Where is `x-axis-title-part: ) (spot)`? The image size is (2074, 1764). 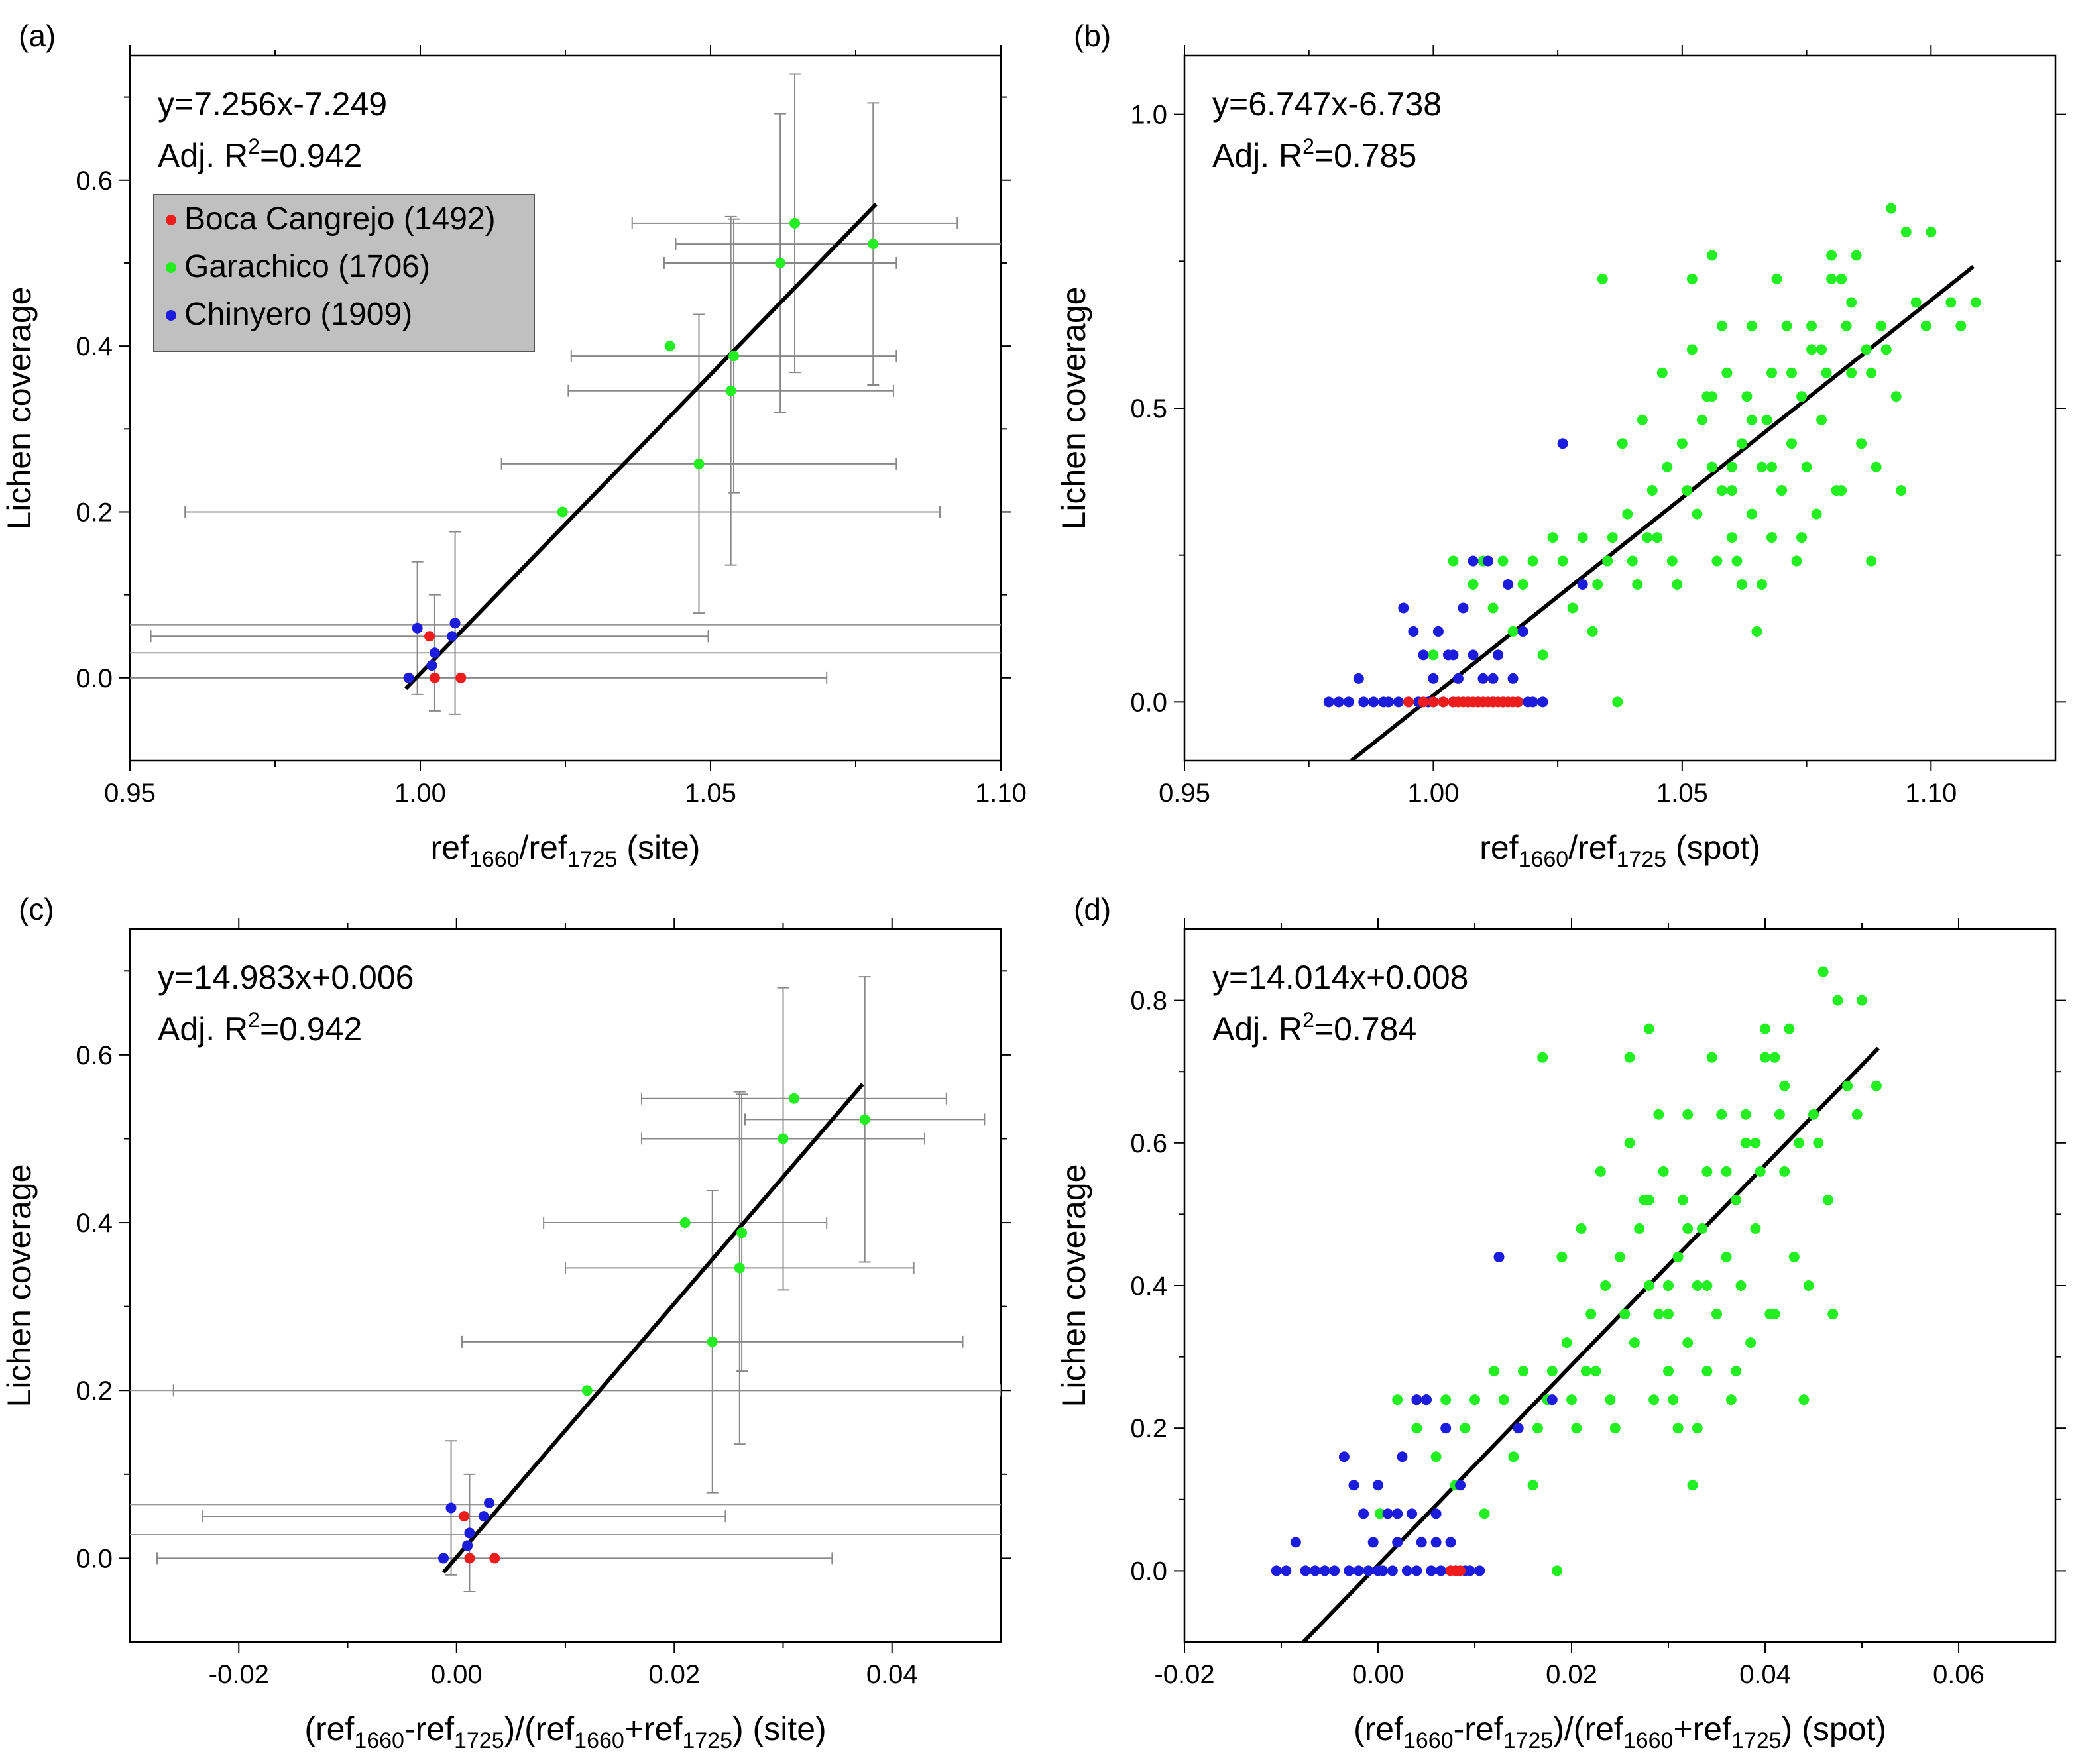 x-axis-title-part: ) (spot) is located at coordinates (1834, 1728).